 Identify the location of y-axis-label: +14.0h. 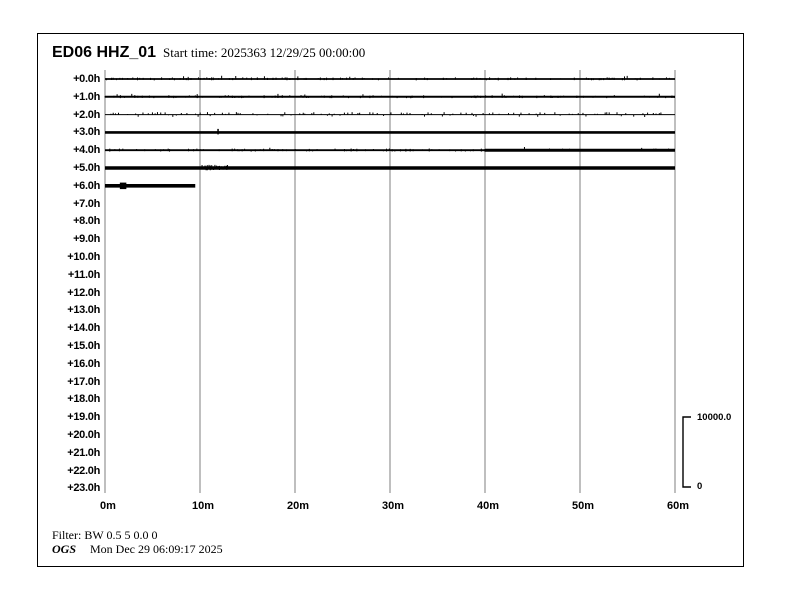
(83, 328).